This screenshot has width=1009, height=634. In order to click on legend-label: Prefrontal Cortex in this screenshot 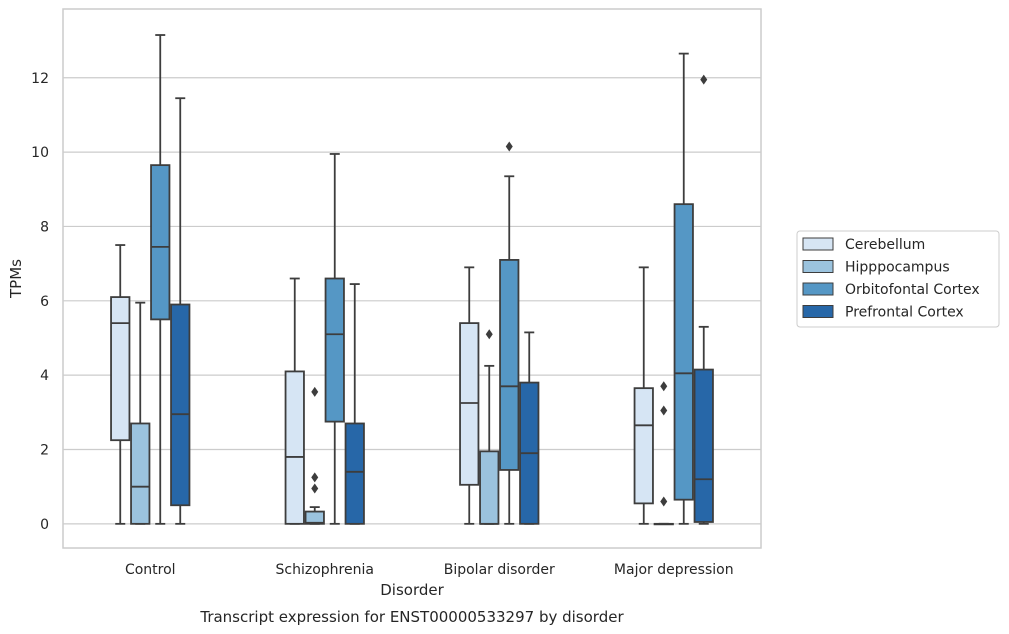, I will do `click(904, 313)`.